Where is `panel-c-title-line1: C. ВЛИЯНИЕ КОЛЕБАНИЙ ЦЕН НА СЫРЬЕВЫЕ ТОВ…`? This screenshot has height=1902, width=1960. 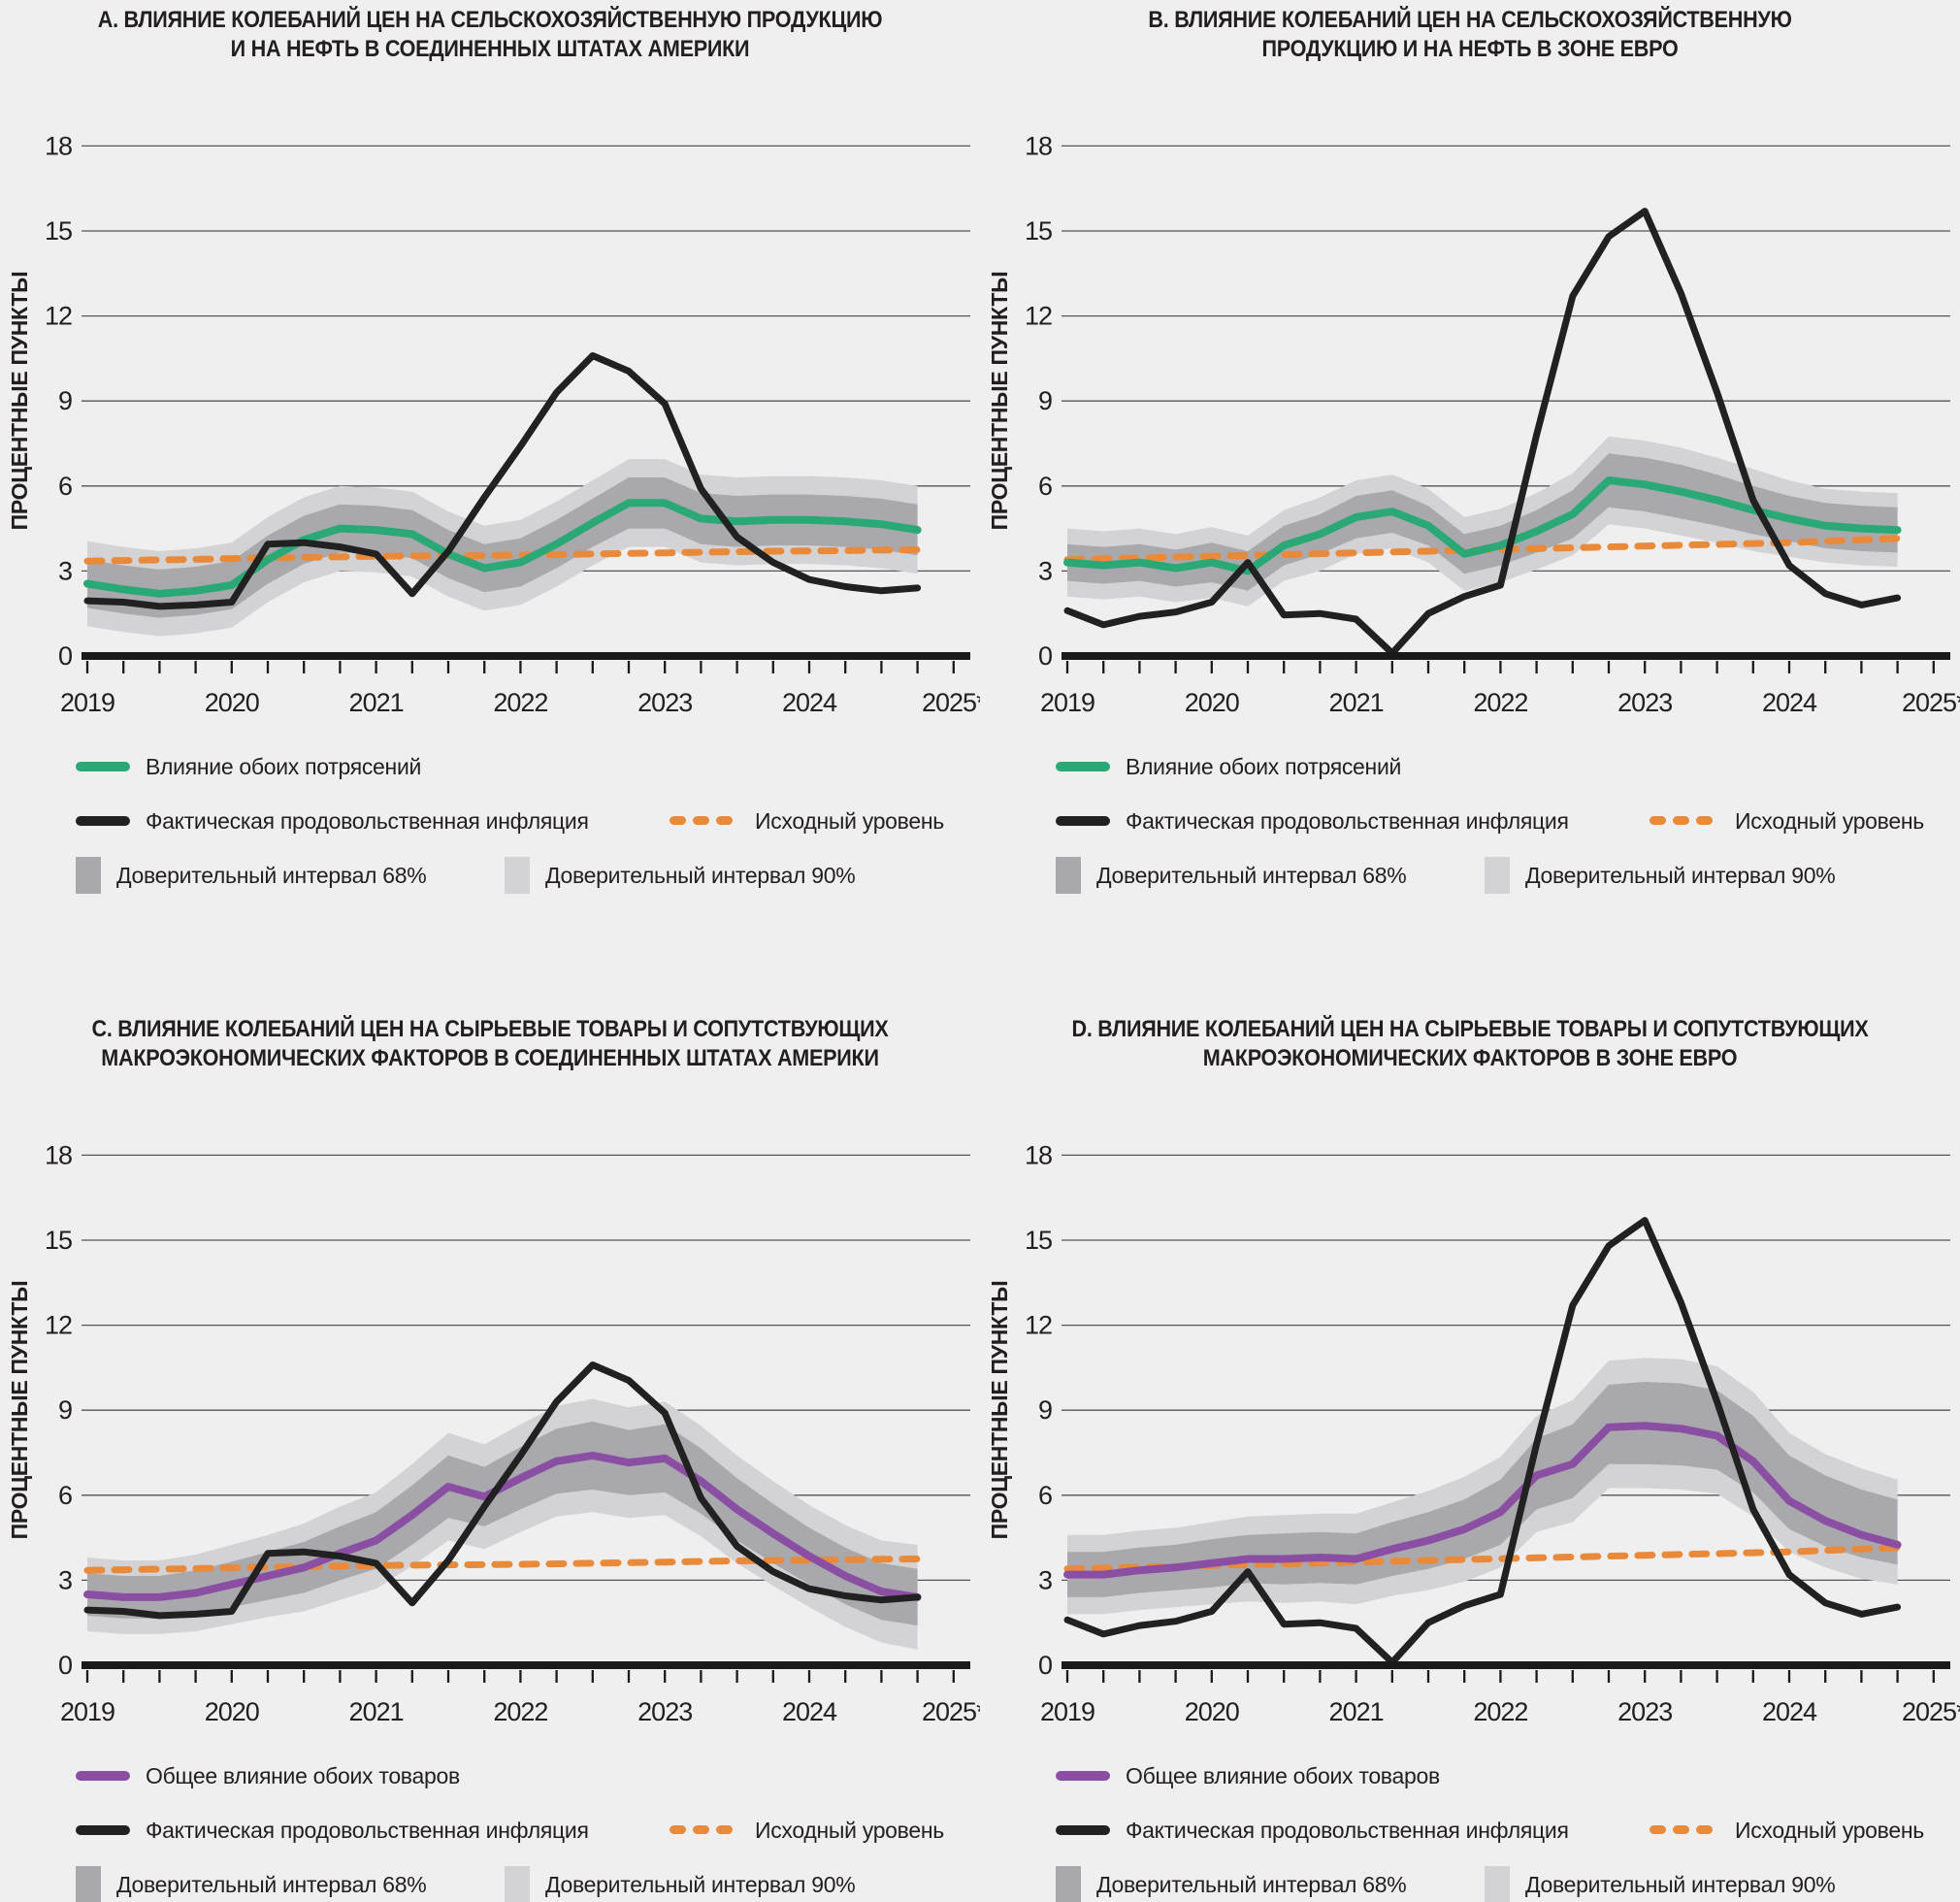
panel-c-title-line1: C. ВЛИЯНИЕ КОЛЕБАНИЙ ЦЕН НА СЫРЬЕВЫЕ ТОВ… is located at coordinates (490, 1029).